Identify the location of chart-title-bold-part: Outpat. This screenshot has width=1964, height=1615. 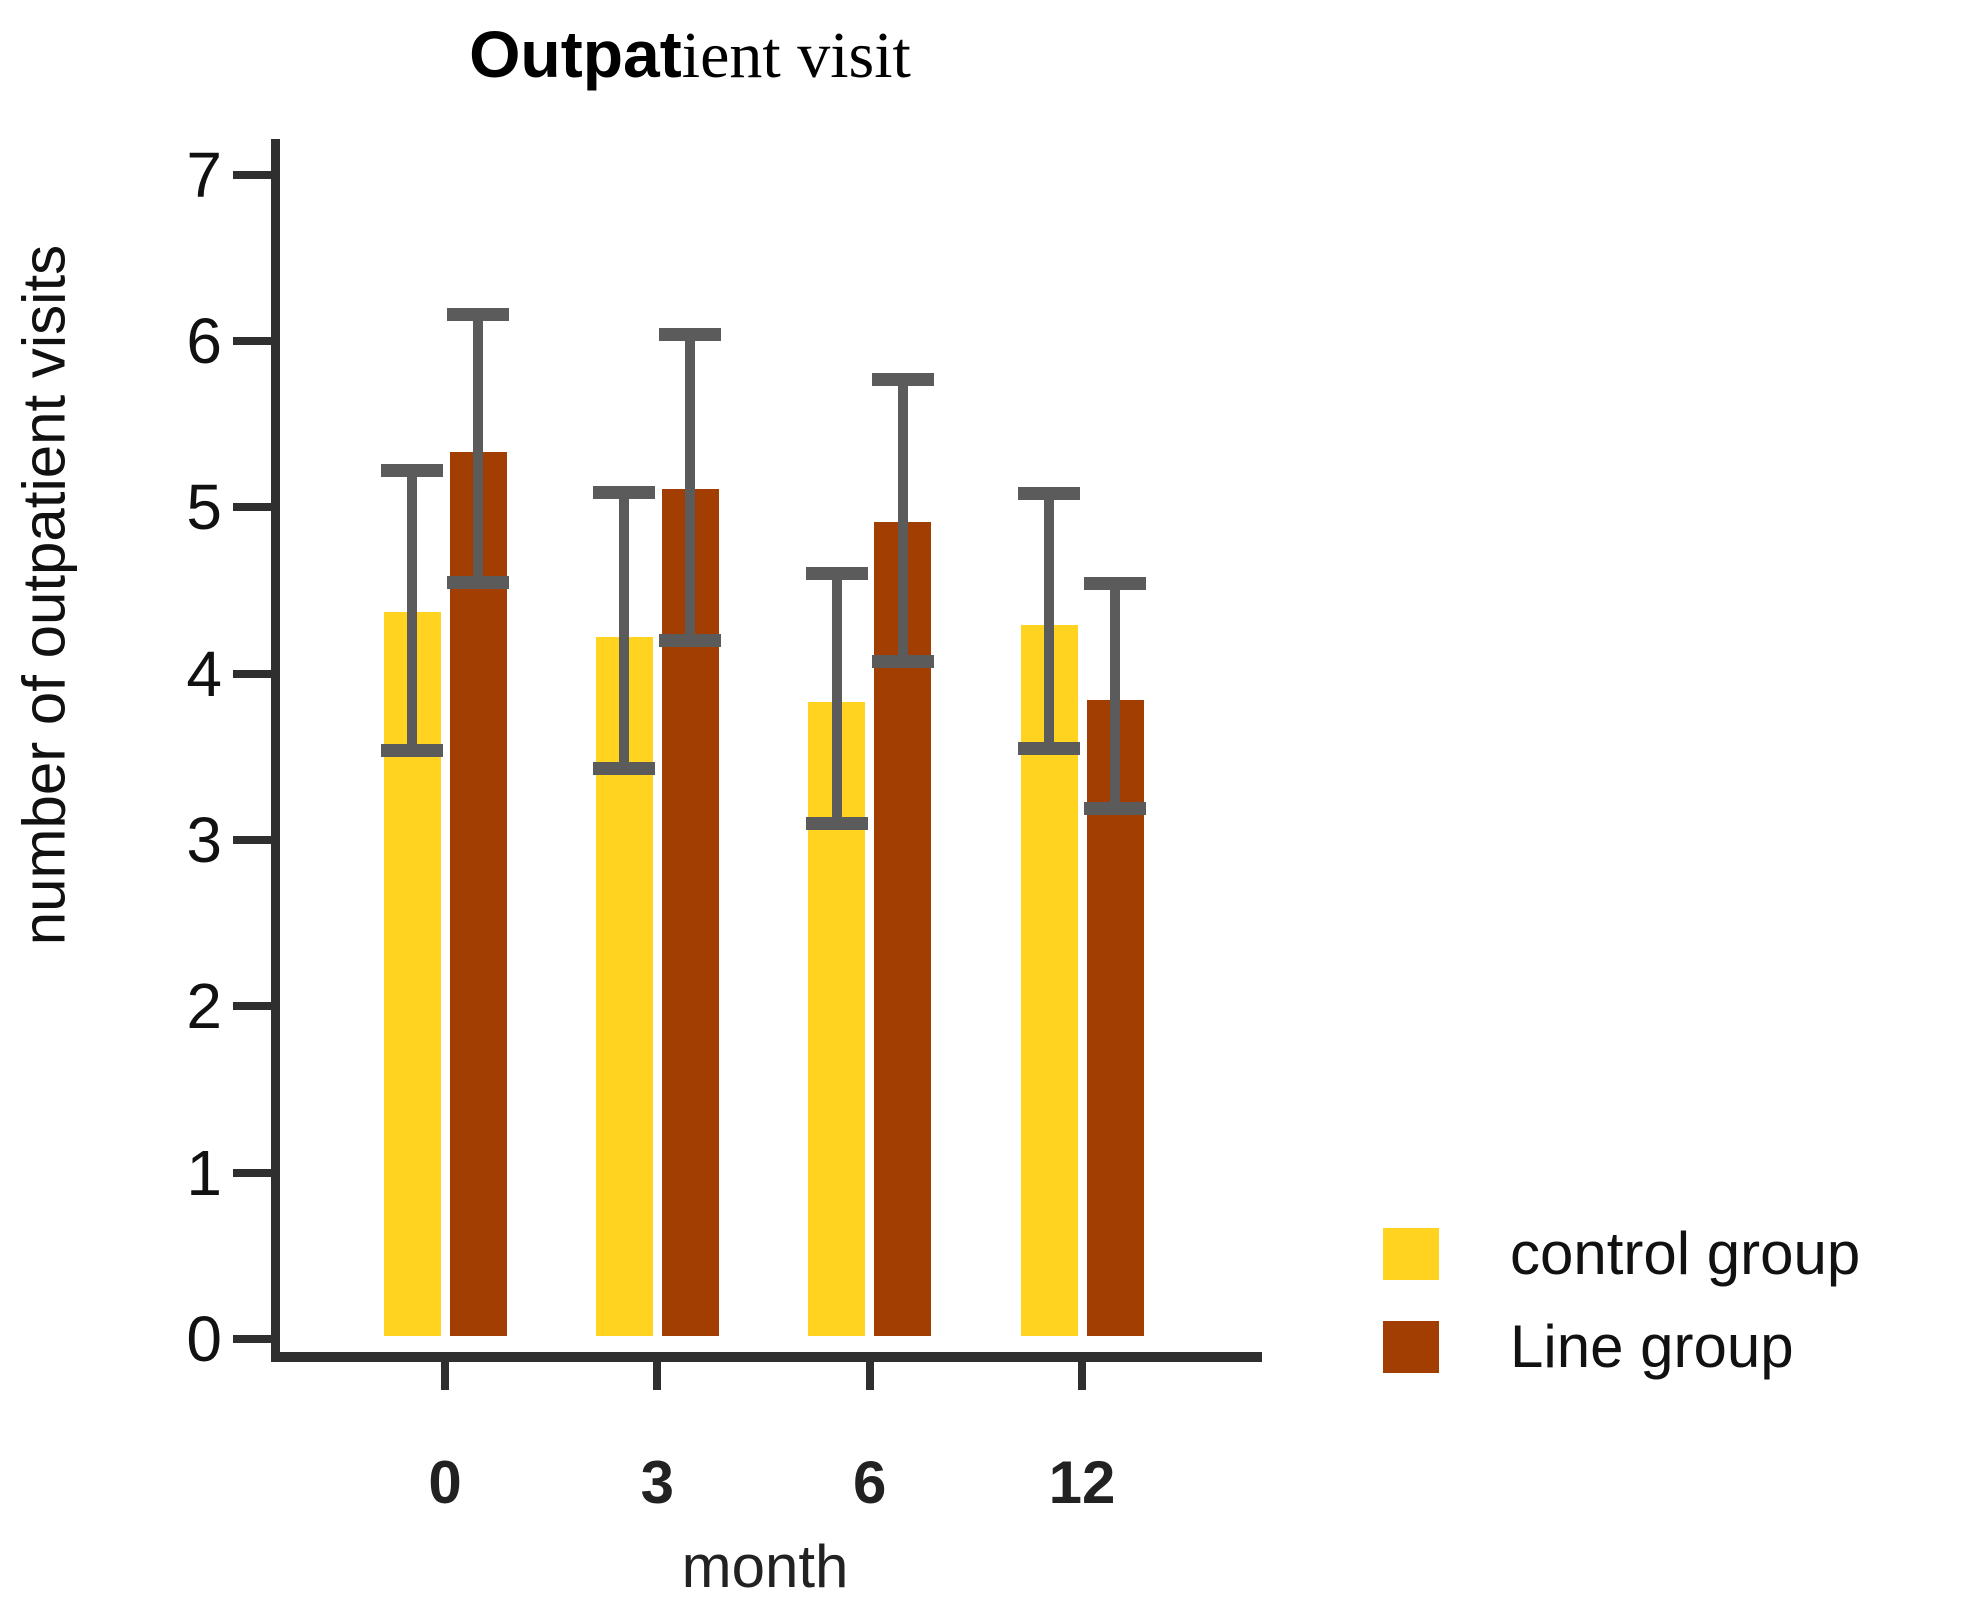
(575, 54).